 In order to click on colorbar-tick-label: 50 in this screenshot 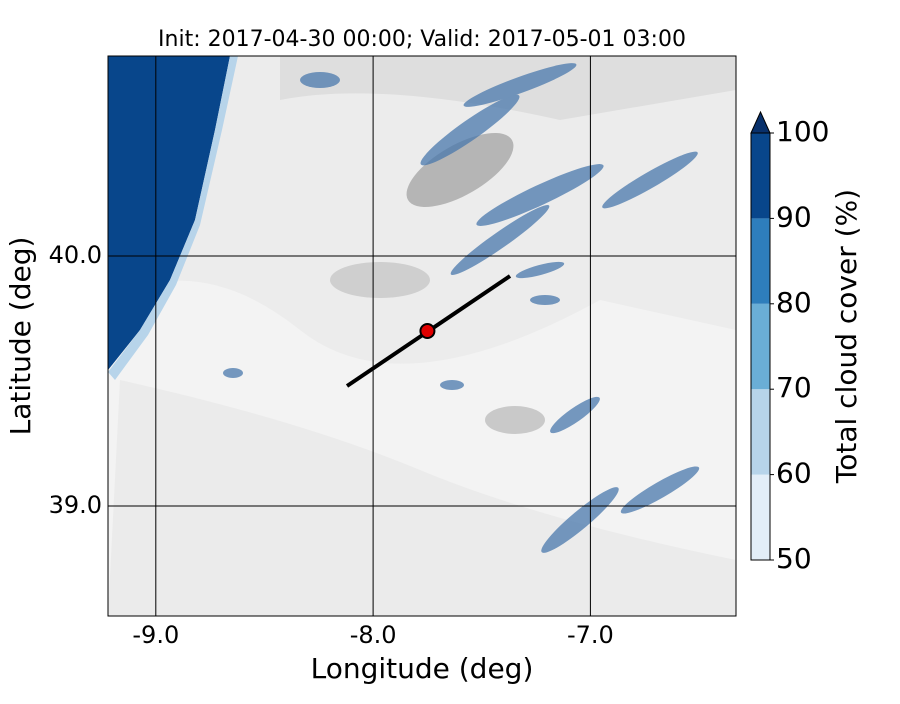, I will do `click(794, 558)`.